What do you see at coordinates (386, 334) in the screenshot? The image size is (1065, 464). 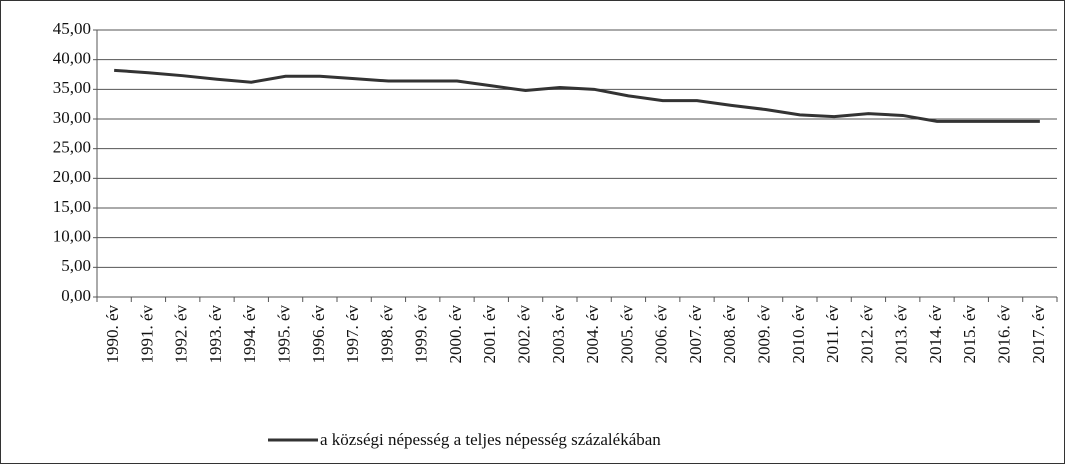 I see `x-tick-label: 1998. év` at bounding box center [386, 334].